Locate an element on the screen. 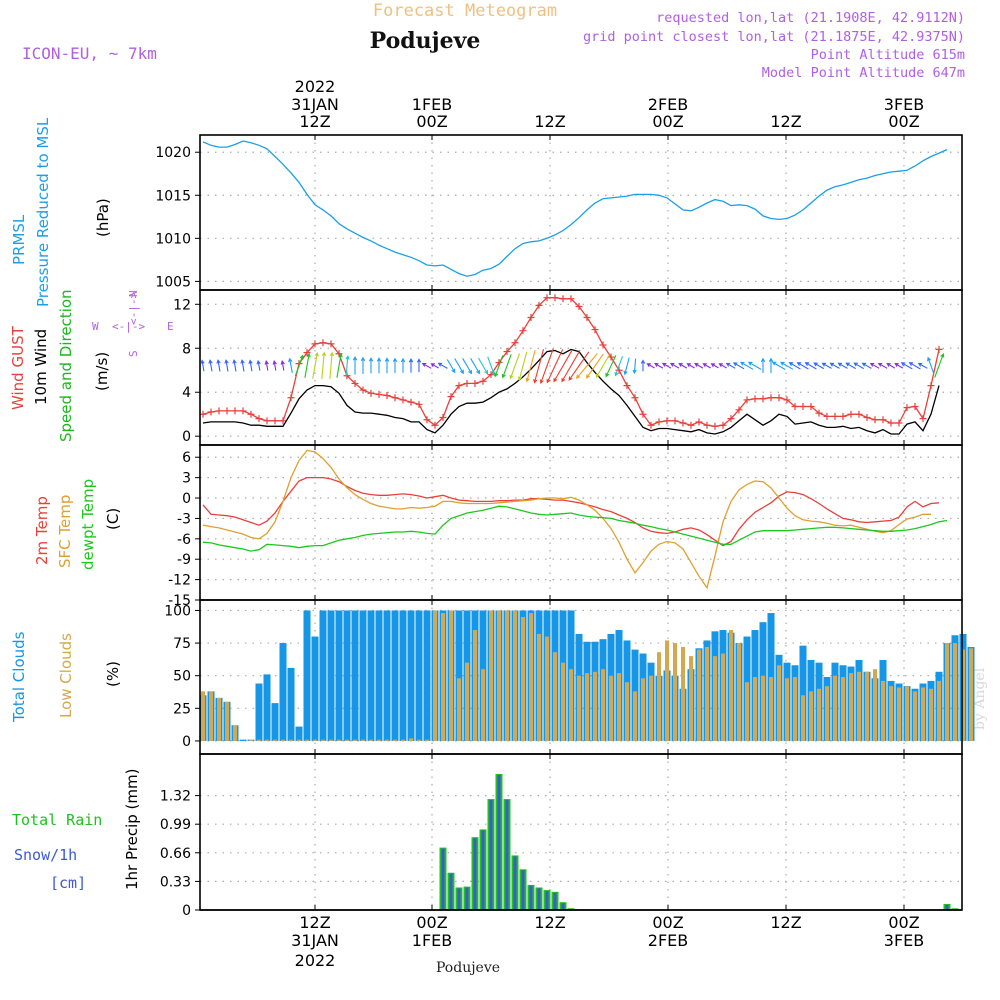 The image size is (1000, 1000). precip-ylabel: 1hr Precip (mm) is located at coordinates (132, 829).